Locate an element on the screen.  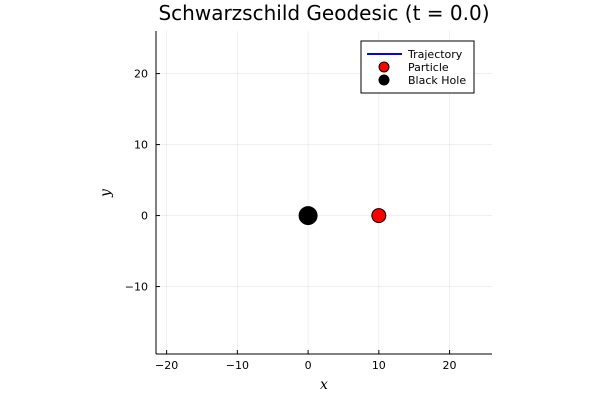
legend-label: Black Hole is located at coordinates (437, 80).